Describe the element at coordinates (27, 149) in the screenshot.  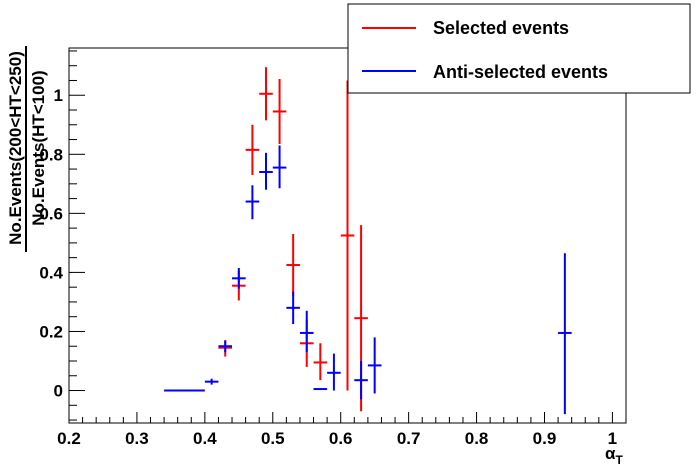
I see `y-axis-title: No.Events(200<HT<250) No.Events(HT<100)` at that location.